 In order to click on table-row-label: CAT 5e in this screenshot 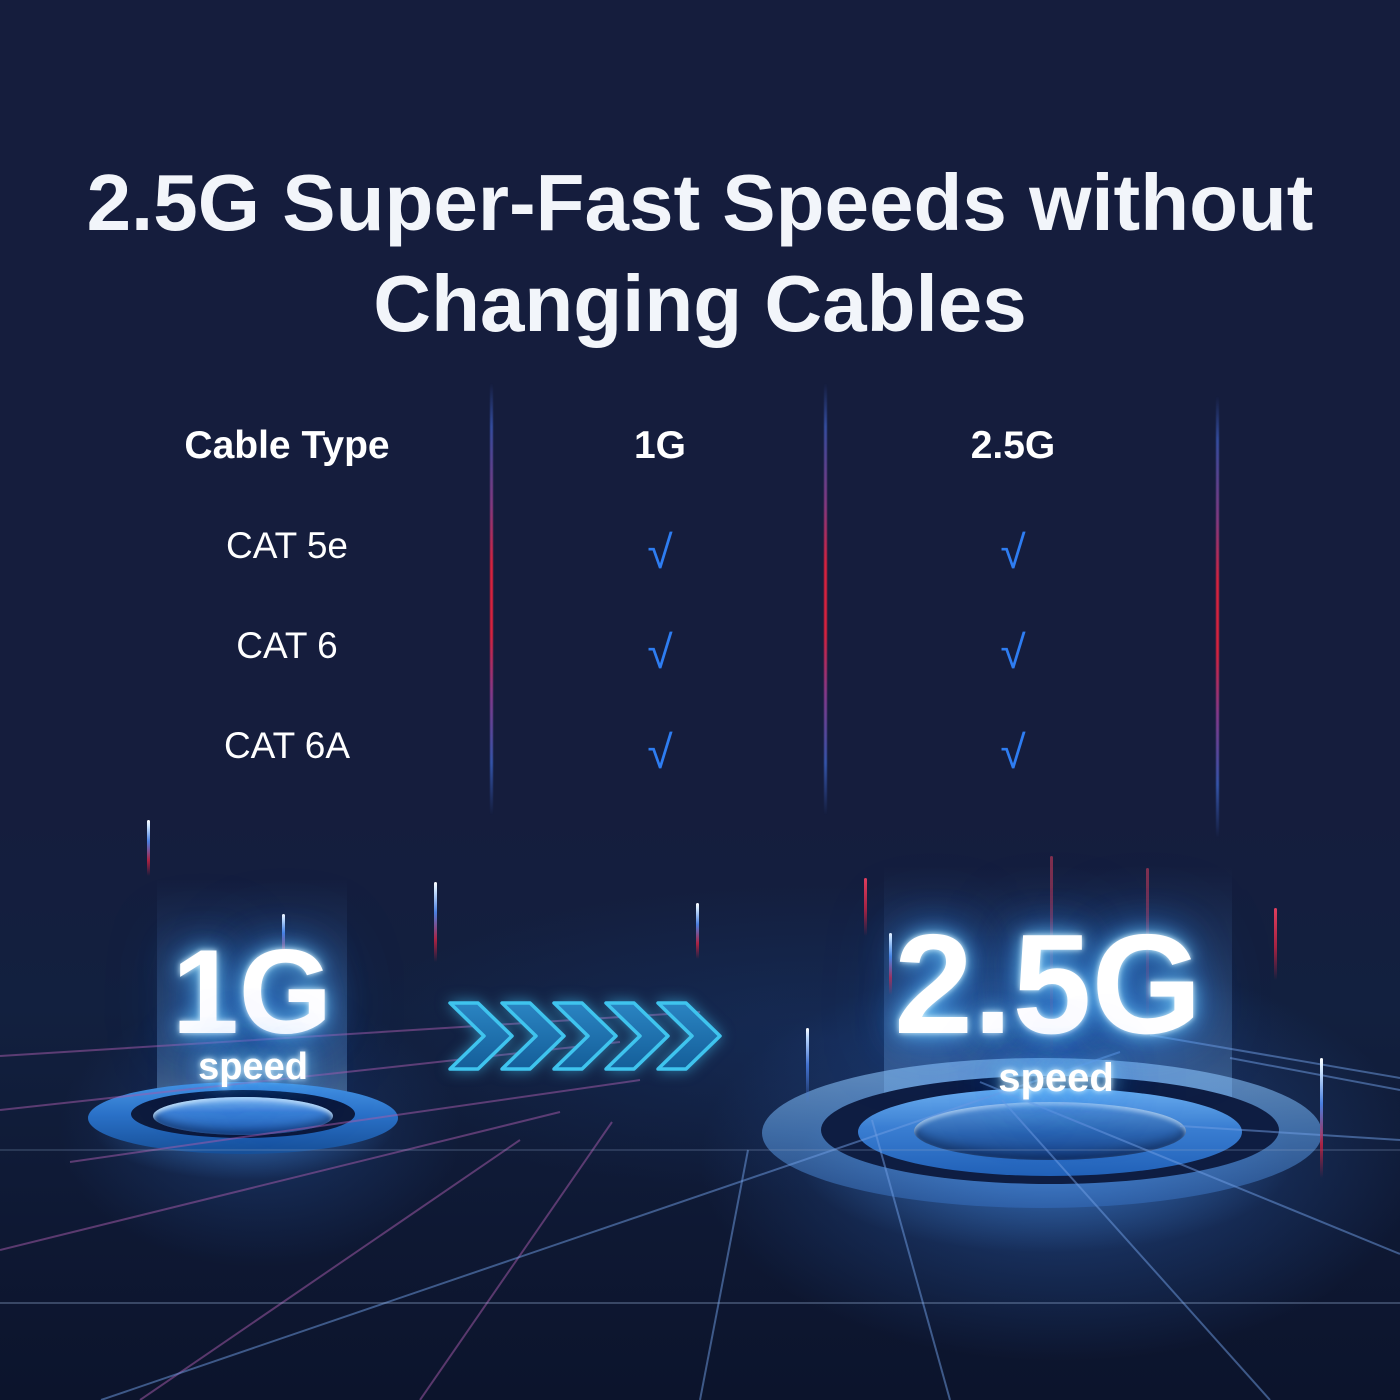, I will do `click(287, 545)`.